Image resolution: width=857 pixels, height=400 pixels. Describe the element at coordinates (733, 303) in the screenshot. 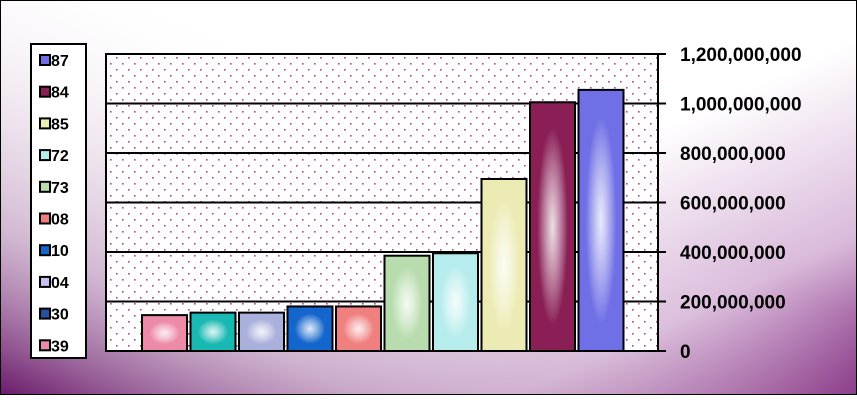

I see `y-tick-label: 200,000,000` at that location.